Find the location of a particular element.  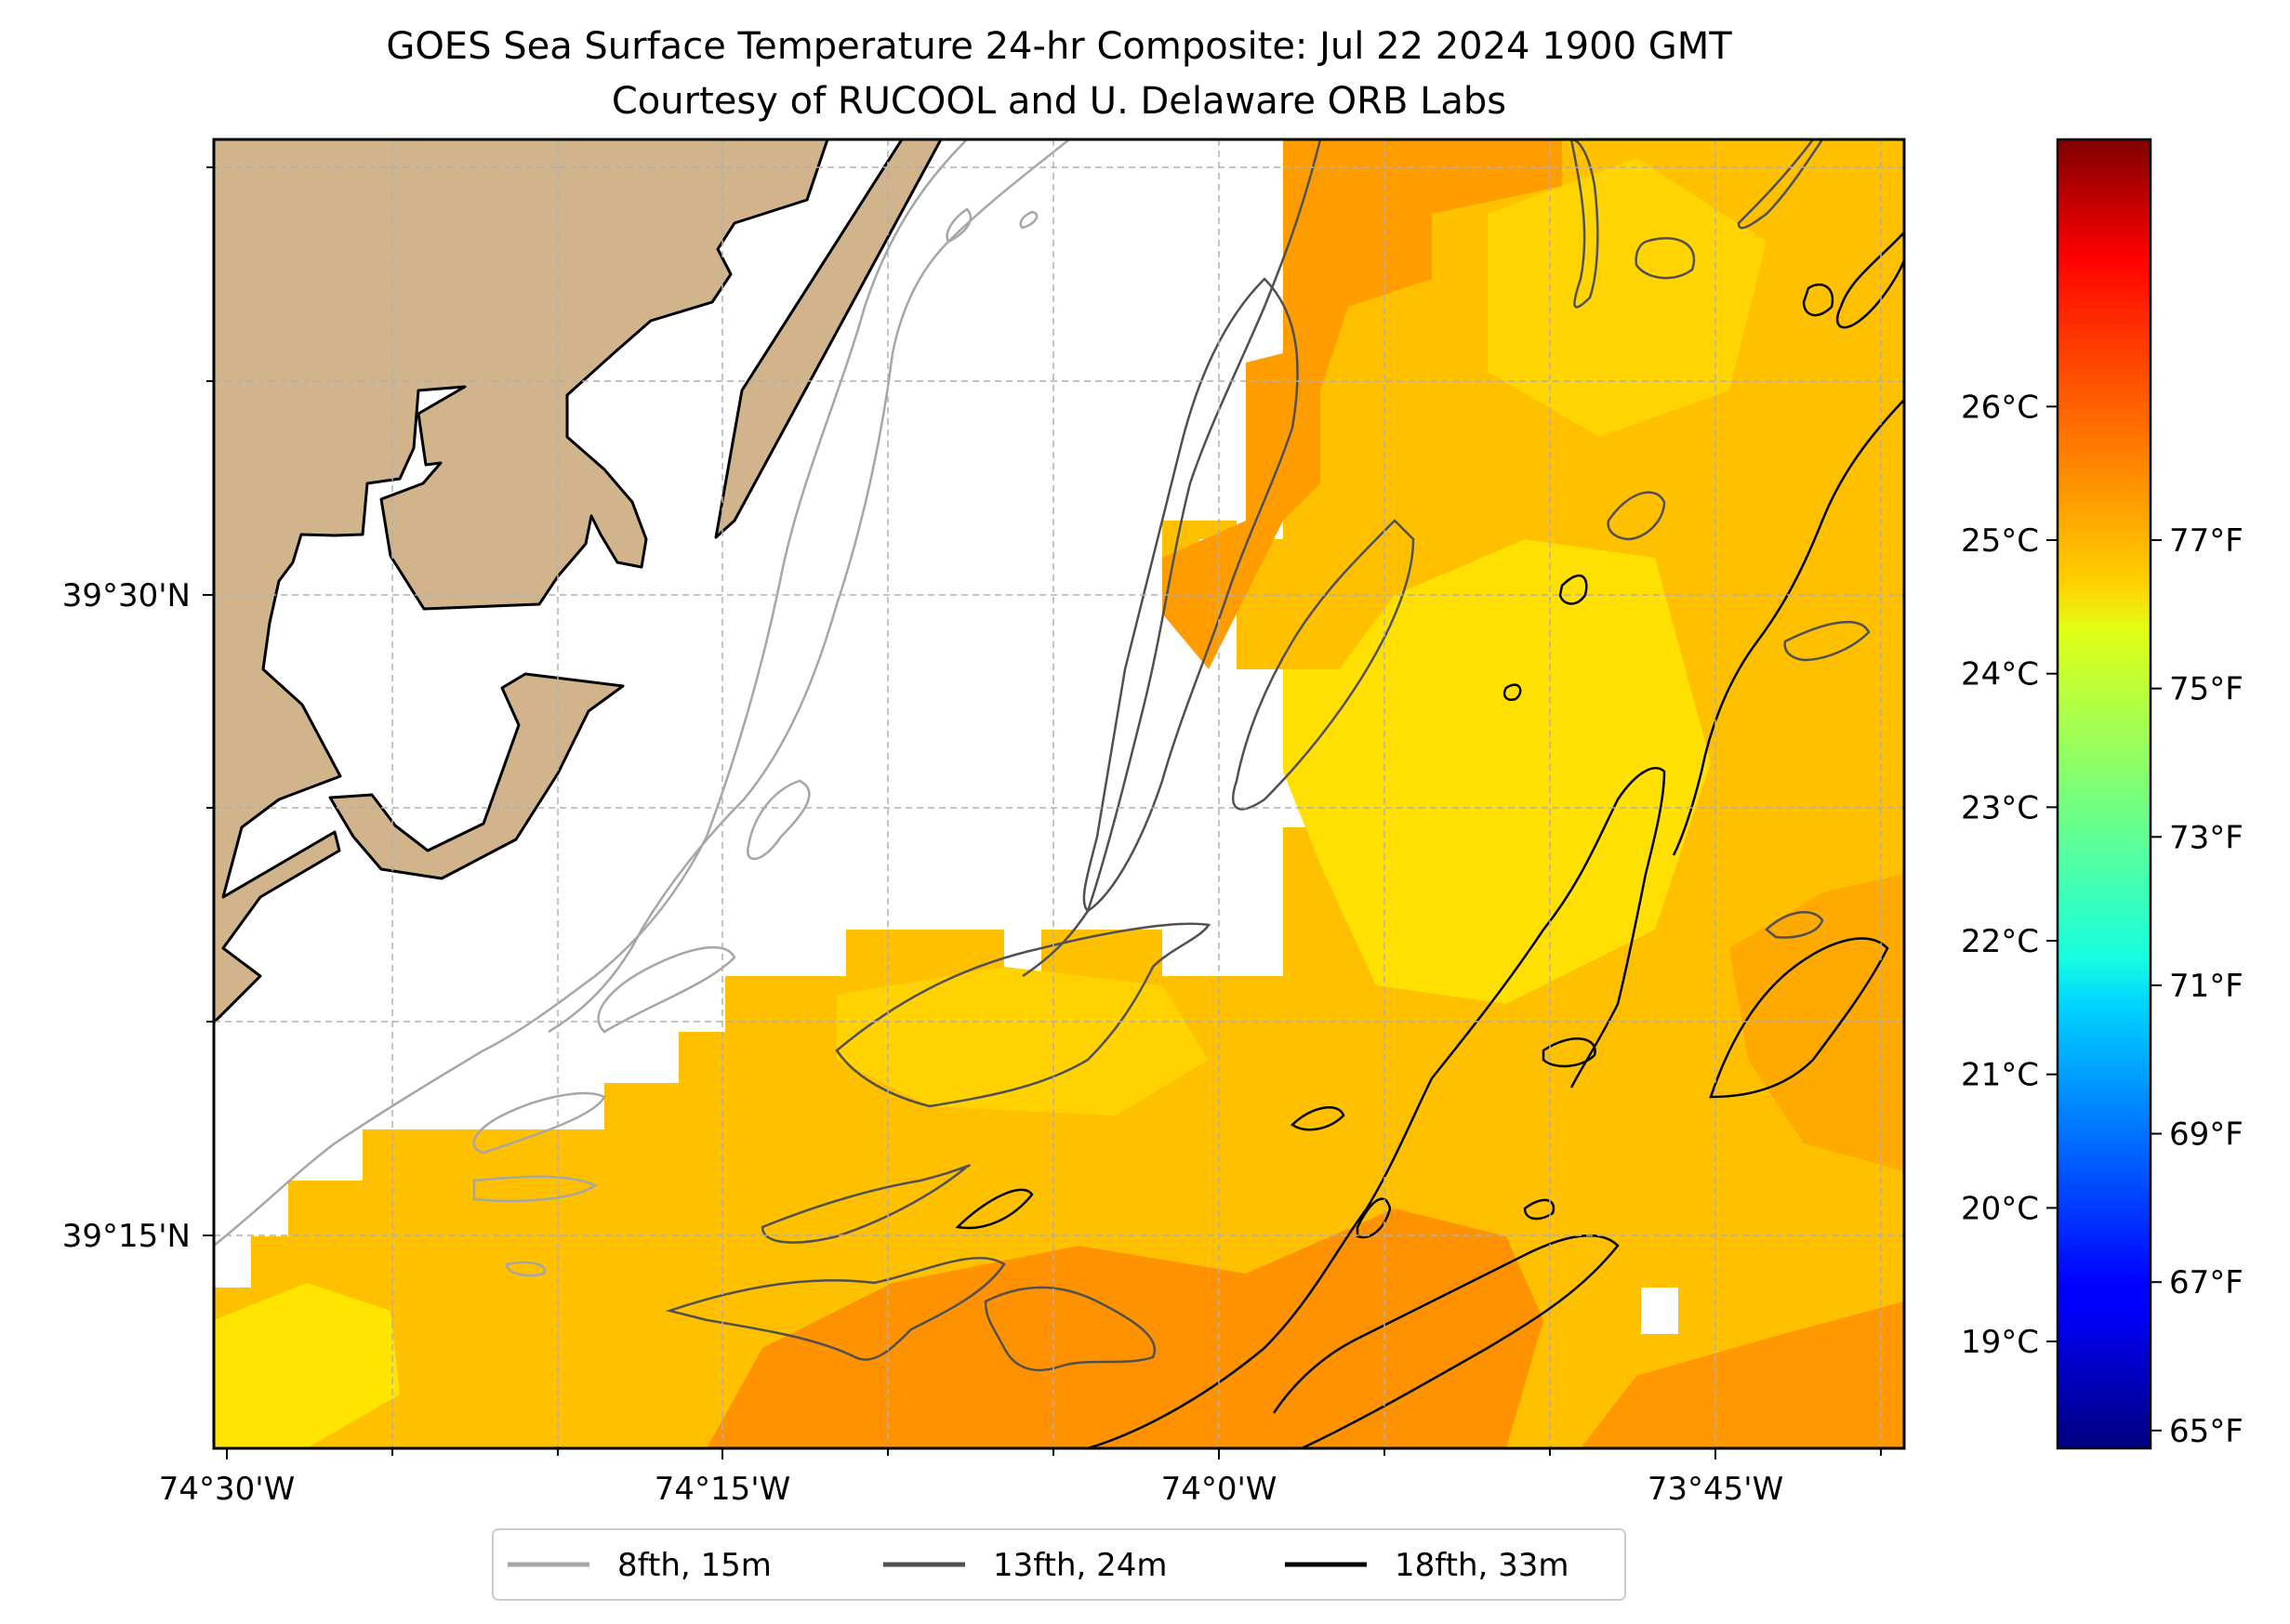

isobath-18fth-blob-e is located at coordinates (1318, 1119).